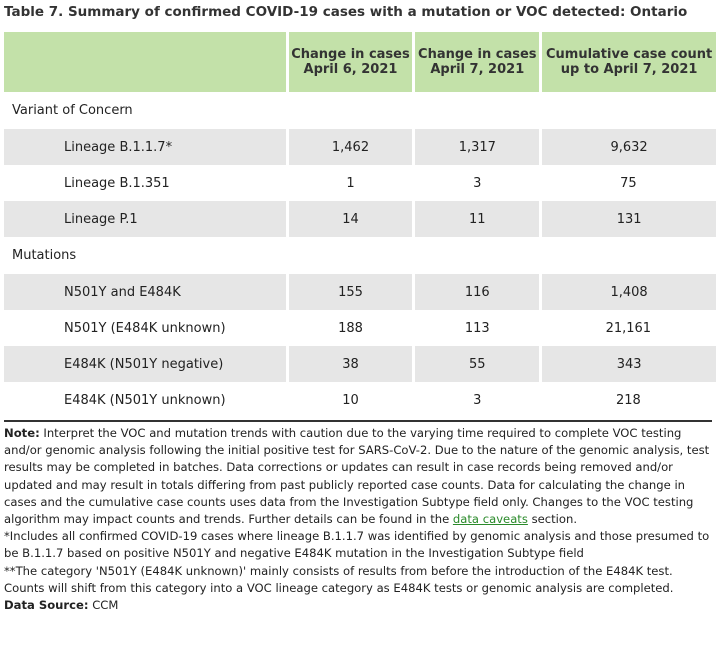 The image size is (720, 663). I want to click on value-cell: 55, so click(476, 364).